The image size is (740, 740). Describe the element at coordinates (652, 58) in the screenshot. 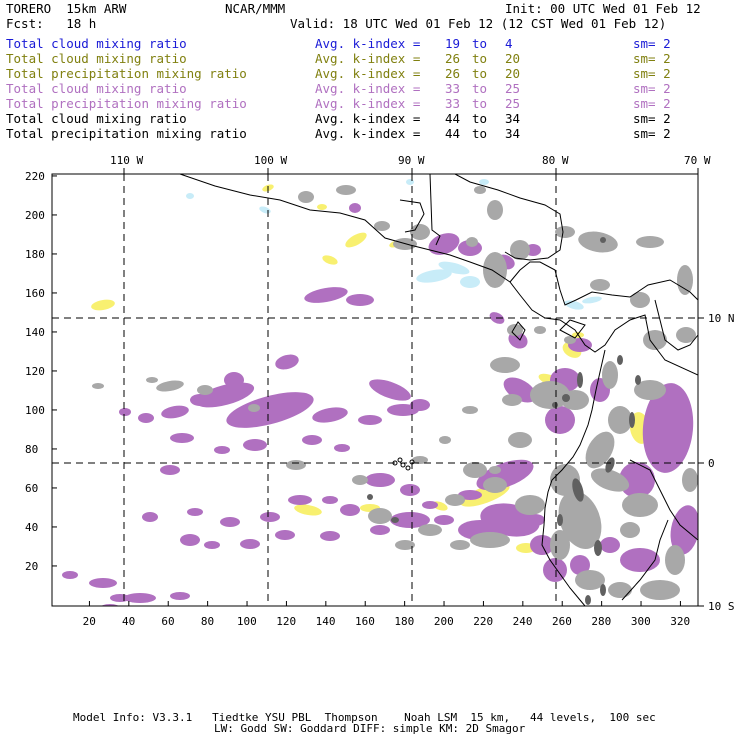

I see `legend-sm: sm= 2` at that location.